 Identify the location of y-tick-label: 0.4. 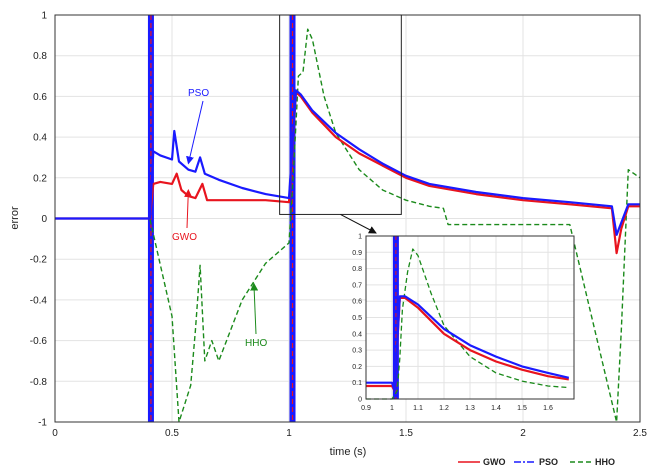
(40, 138).